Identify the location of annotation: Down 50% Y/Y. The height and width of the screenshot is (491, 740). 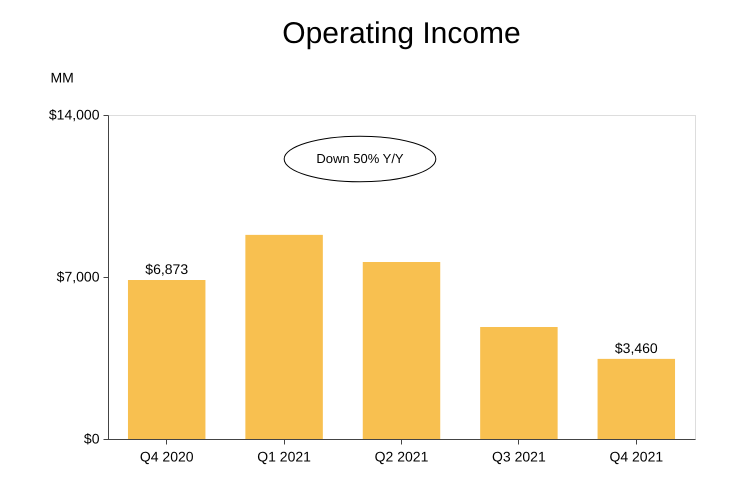
(360, 158).